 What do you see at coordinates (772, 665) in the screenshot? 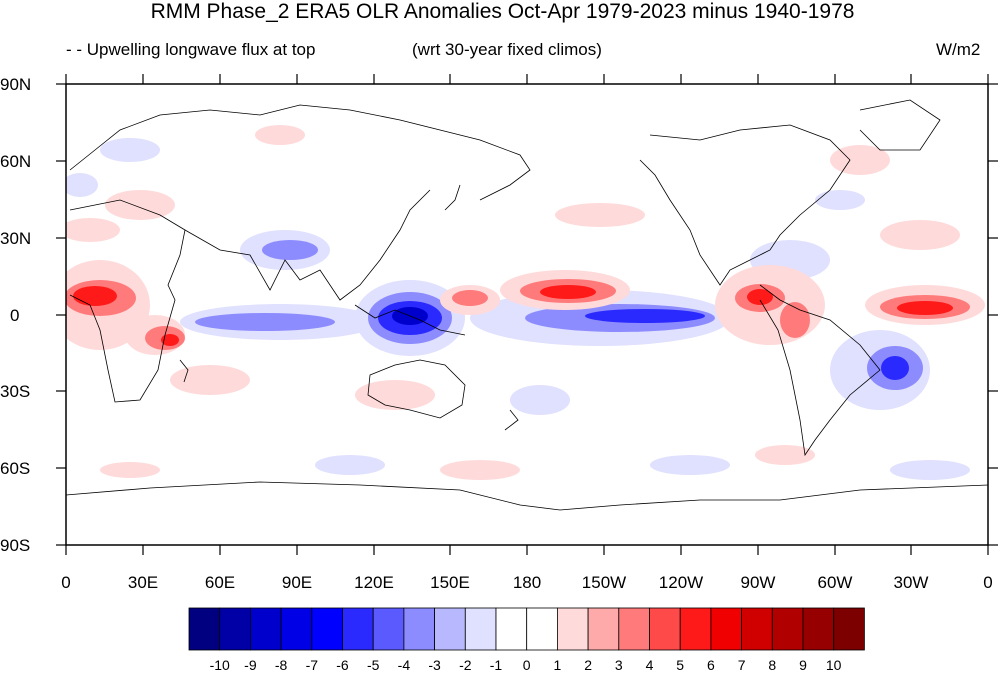
I see `colorbar-label: 8` at bounding box center [772, 665].